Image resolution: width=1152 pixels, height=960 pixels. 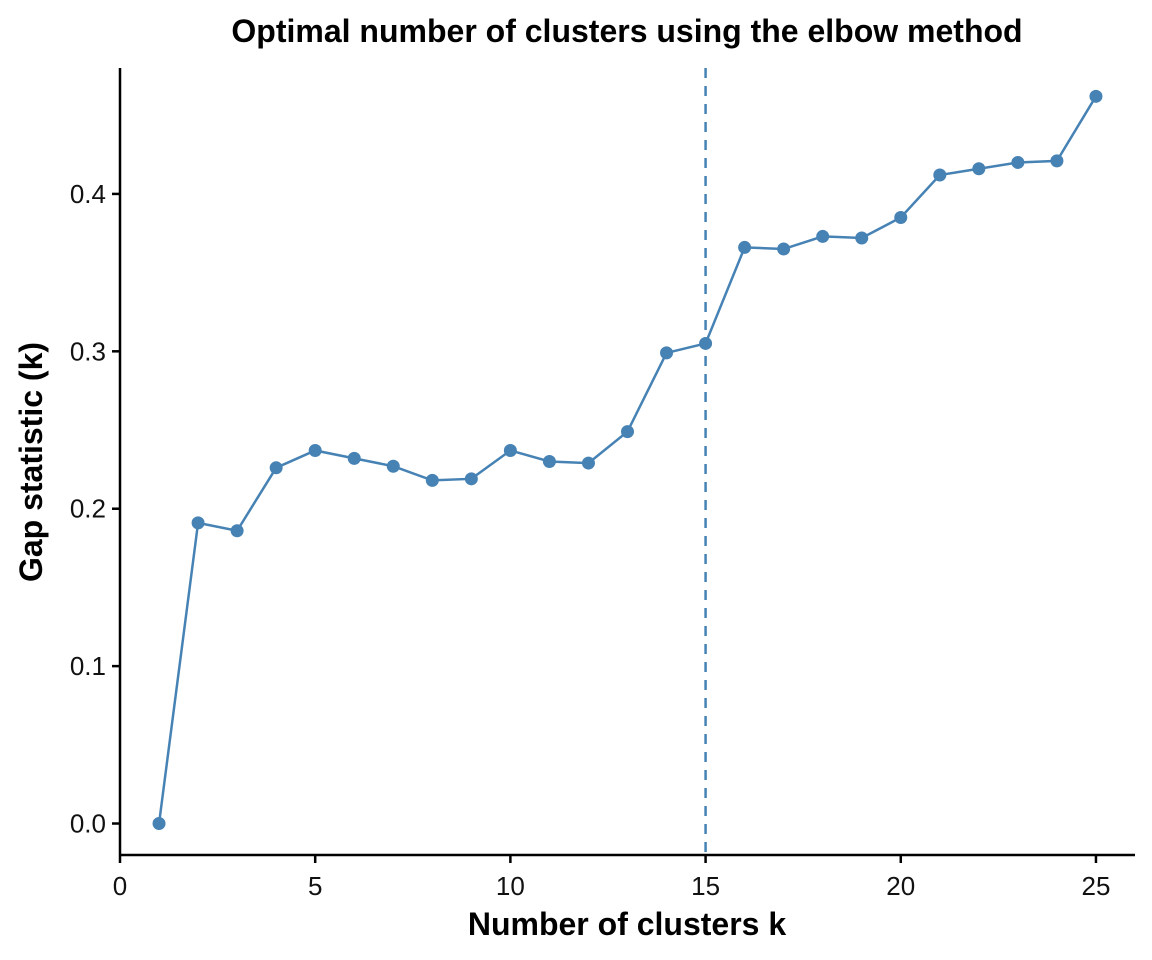 I want to click on x-tick-label: 10, so click(x=510, y=886).